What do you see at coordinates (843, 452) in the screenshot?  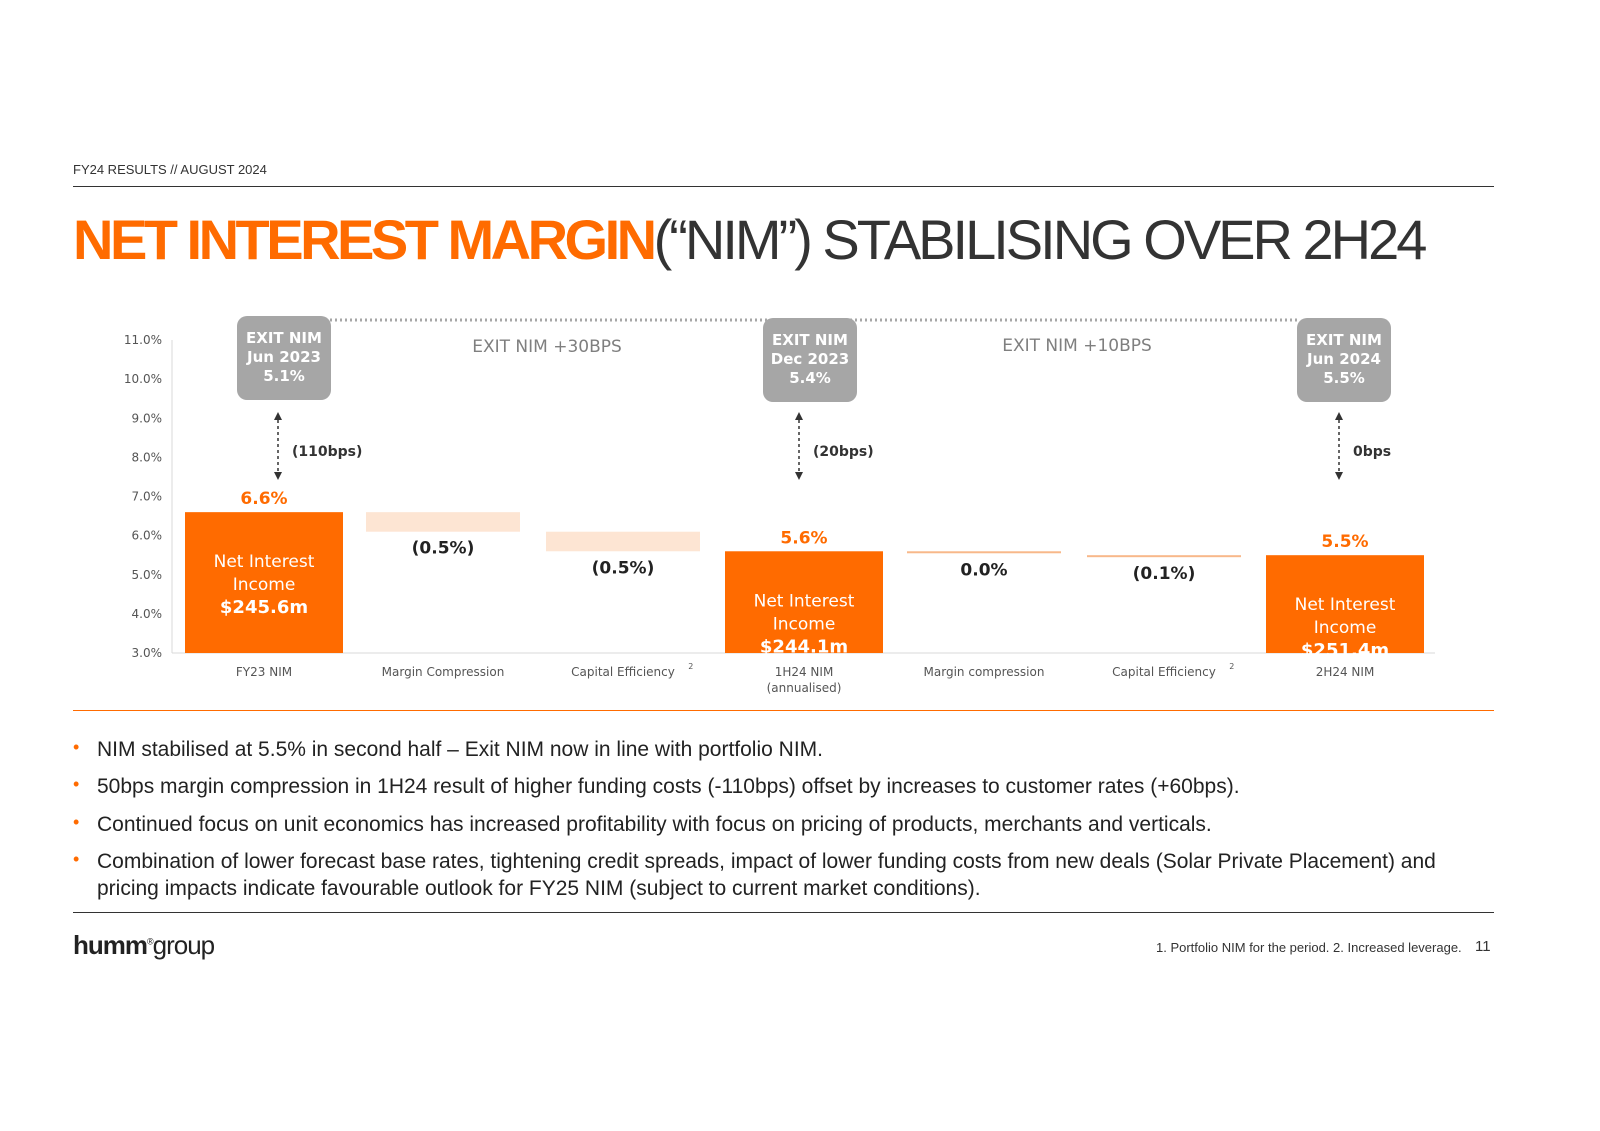 I see `exit-gap-label: (20bps)` at bounding box center [843, 452].